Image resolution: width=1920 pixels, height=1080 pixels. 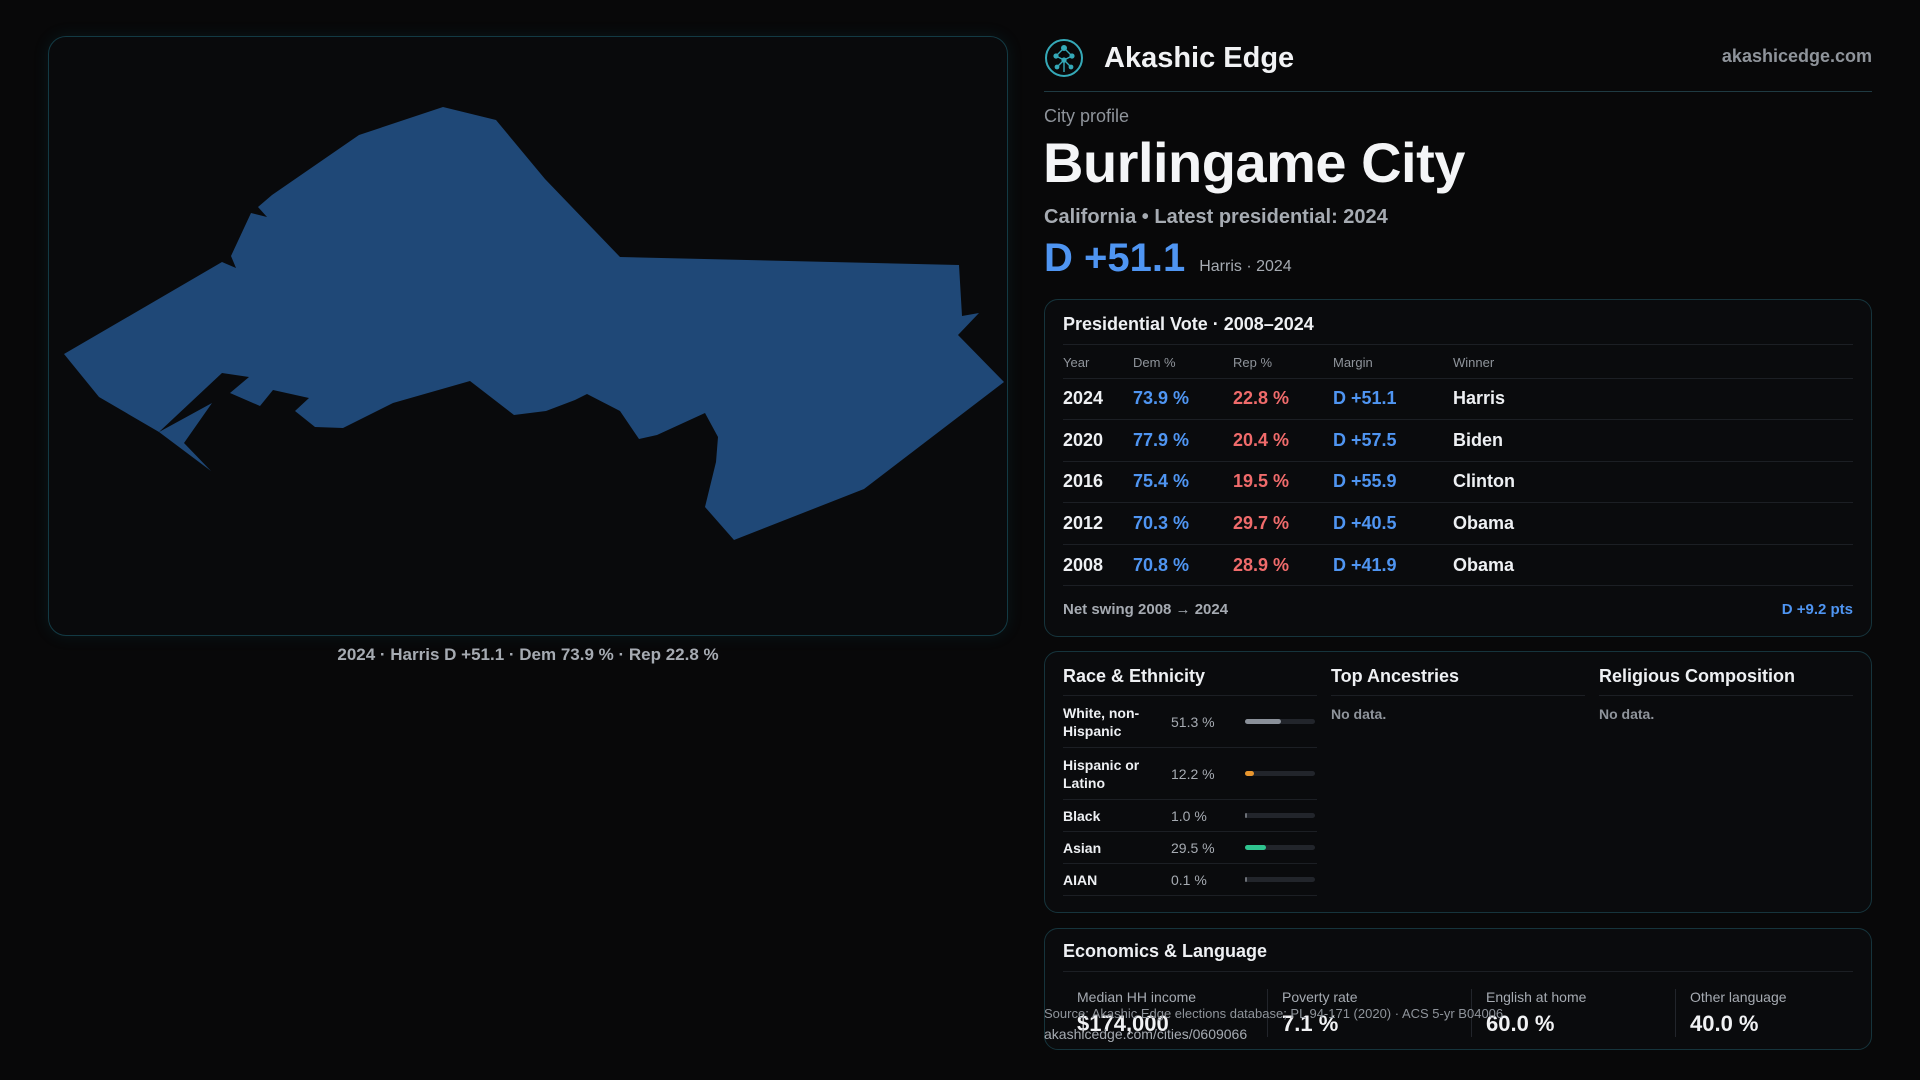 I want to click on religion-title: Religious Composition, so click(x=1726, y=681).